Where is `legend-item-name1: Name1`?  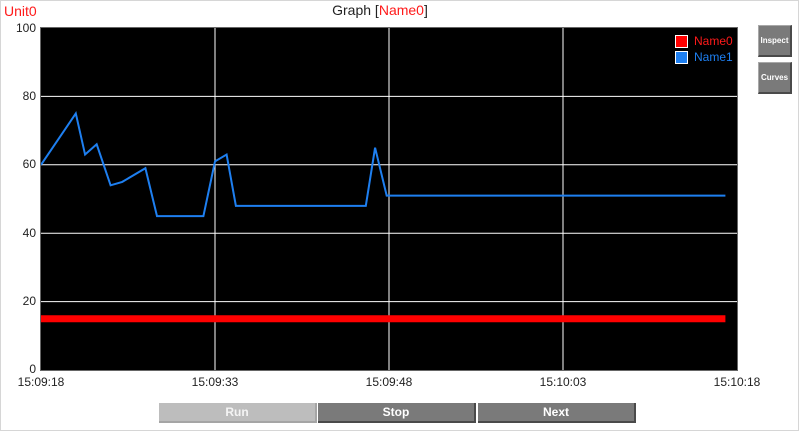 legend-item-name1: Name1 is located at coordinates (704, 57).